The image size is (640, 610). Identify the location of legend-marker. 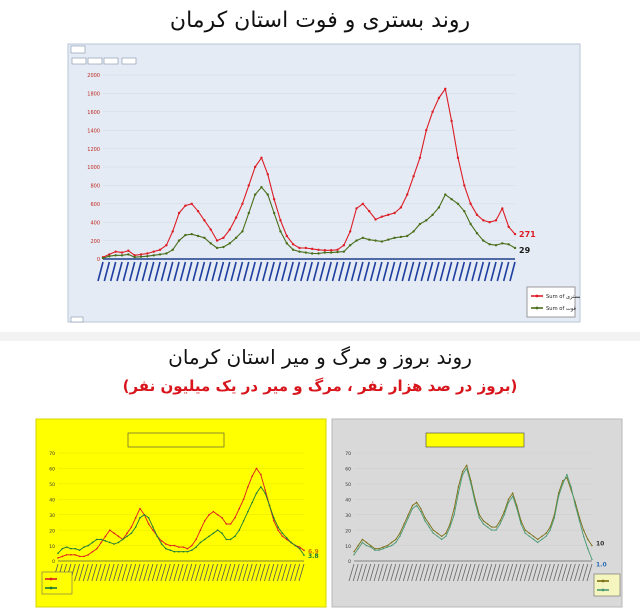
(537, 296).